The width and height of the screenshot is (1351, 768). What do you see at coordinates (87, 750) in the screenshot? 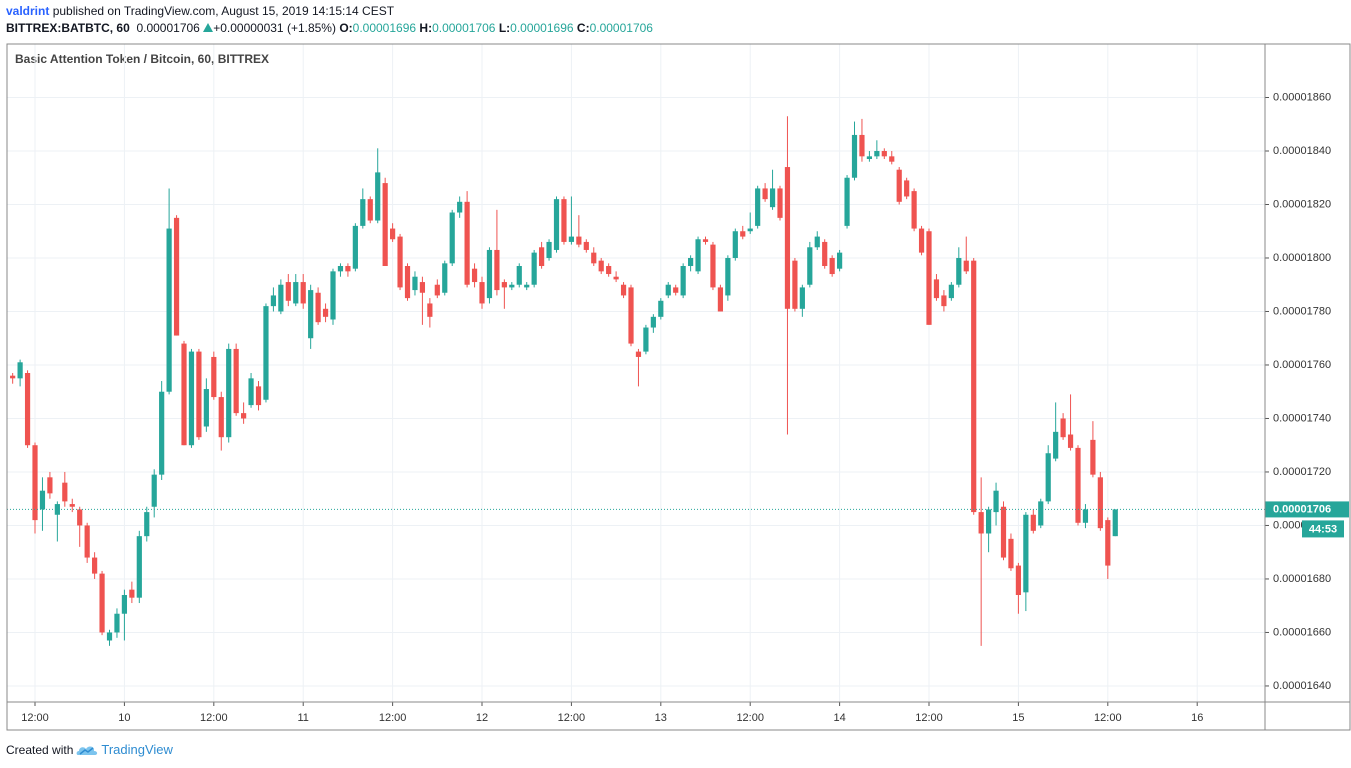
I see `brand-logo` at bounding box center [87, 750].